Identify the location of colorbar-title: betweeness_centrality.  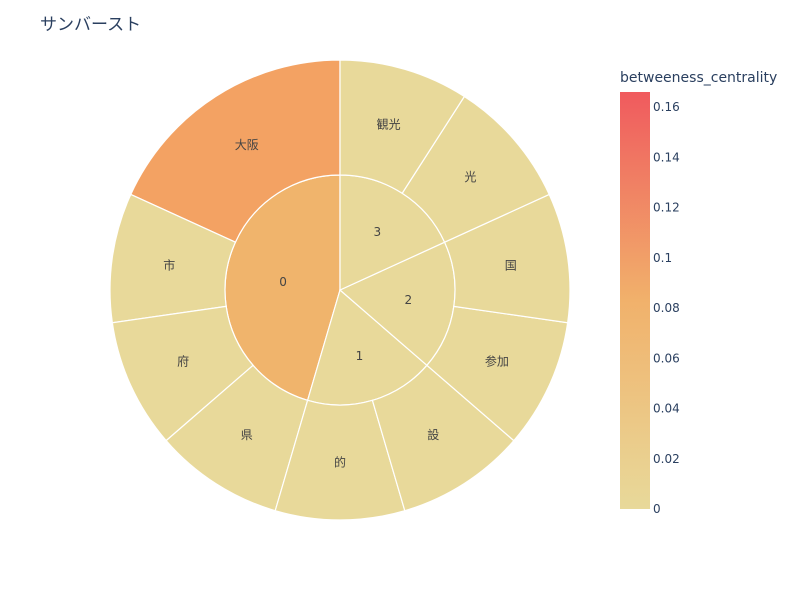
(699, 78).